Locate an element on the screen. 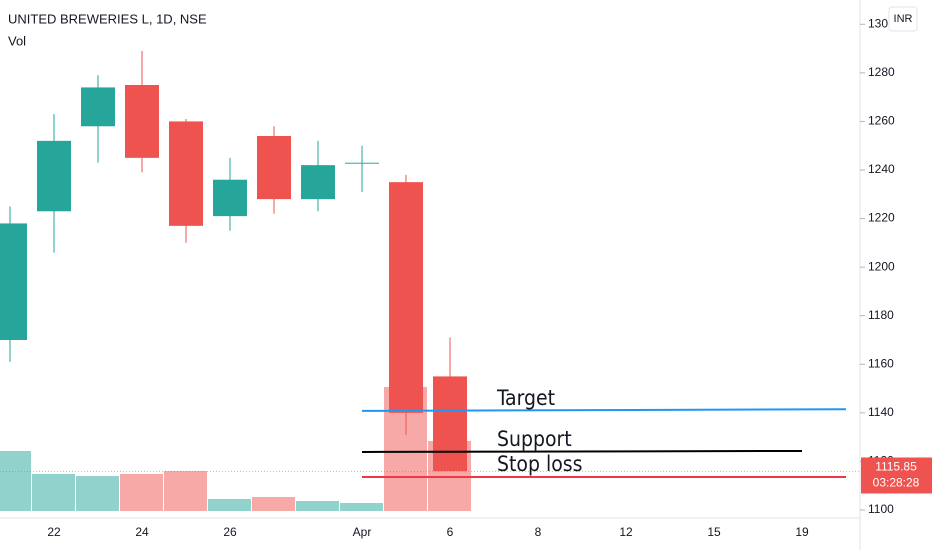 Image resolution: width=932 pixels, height=550 pixels. y-tick-label: 1300 is located at coordinates (881, 23).